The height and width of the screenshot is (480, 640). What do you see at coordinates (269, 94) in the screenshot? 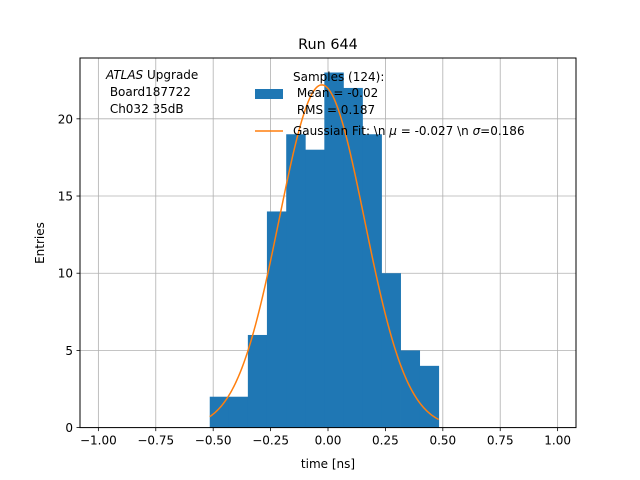
I see `legend-histogram-patch` at bounding box center [269, 94].